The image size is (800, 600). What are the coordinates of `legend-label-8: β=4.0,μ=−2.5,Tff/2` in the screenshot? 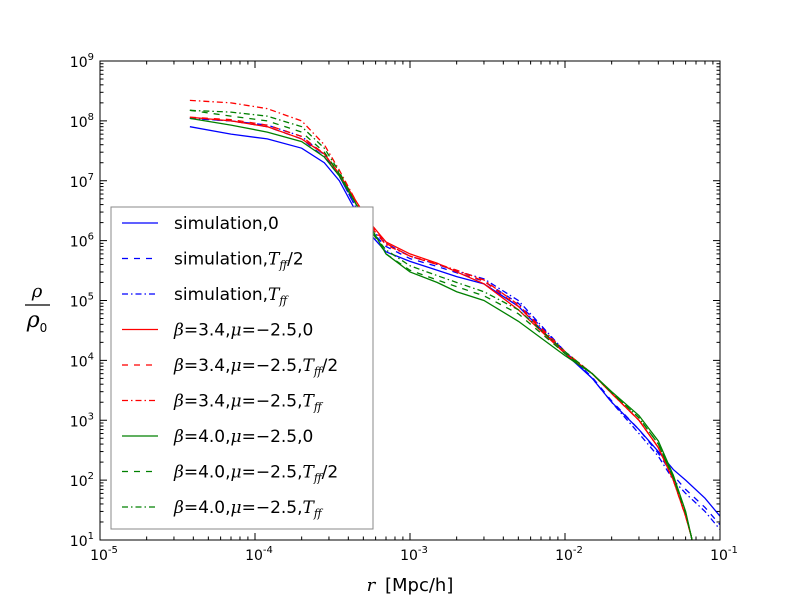 It's located at (255, 474).